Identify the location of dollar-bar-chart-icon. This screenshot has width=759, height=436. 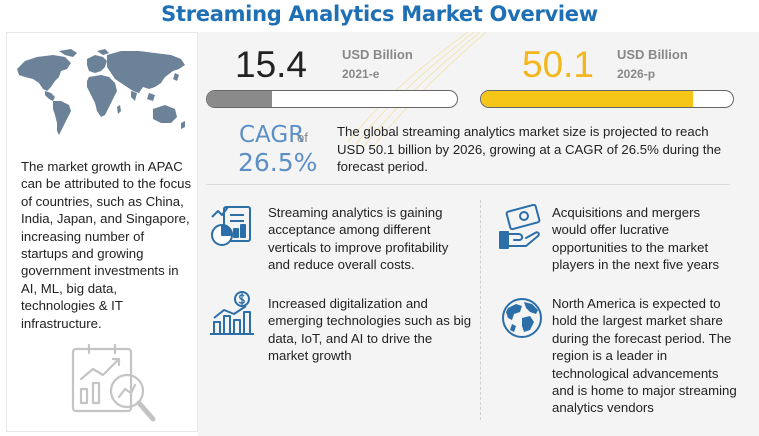
(232, 313).